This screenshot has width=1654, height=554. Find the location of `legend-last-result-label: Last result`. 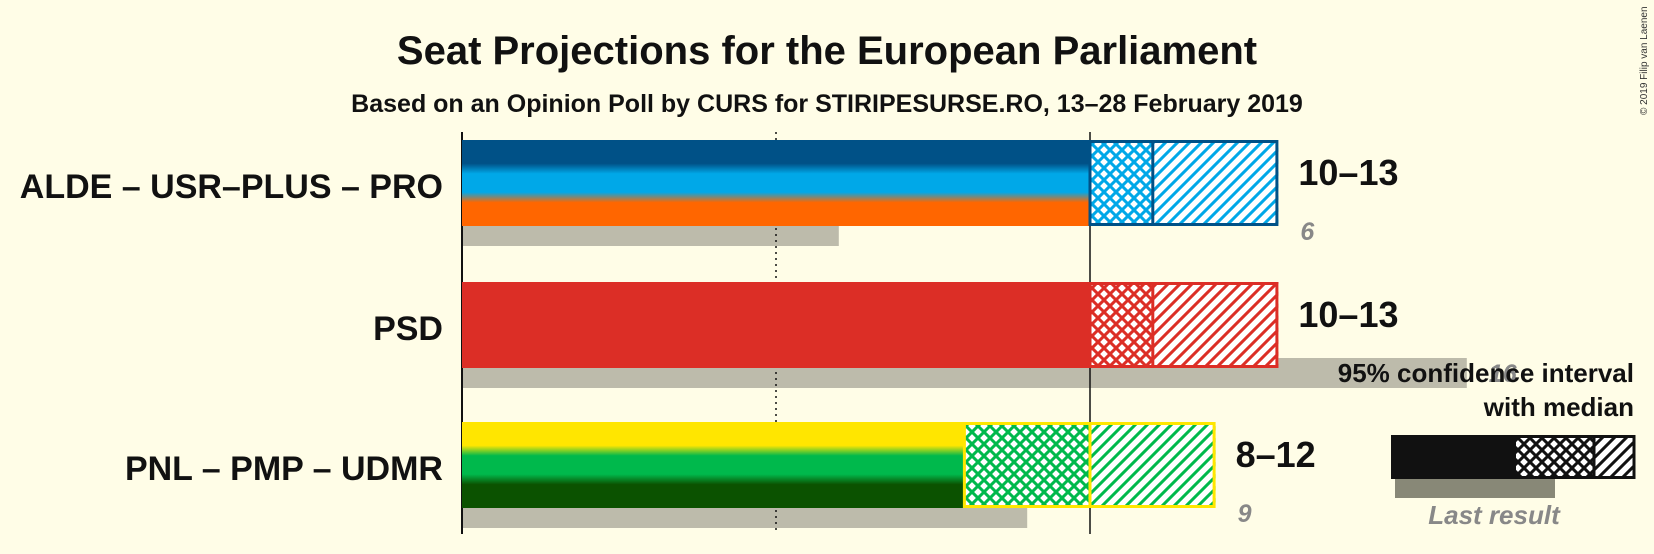

legend-last-result-label: Last result is located at coordinates (1494, 515).